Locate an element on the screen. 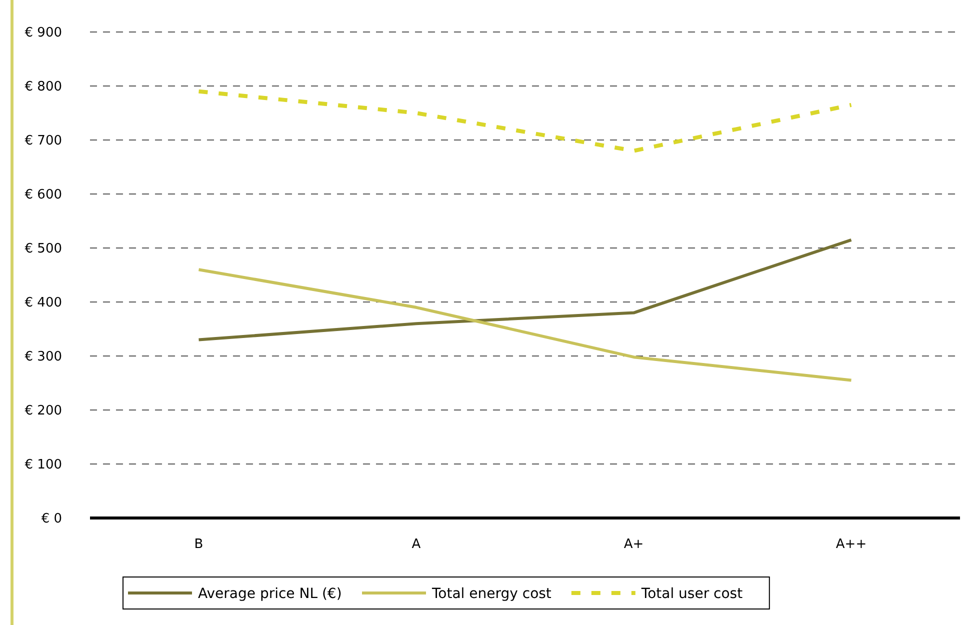 This screenshot has height=625, width=975. y-tick-label: € 100 is located at coordinates (43, 465).